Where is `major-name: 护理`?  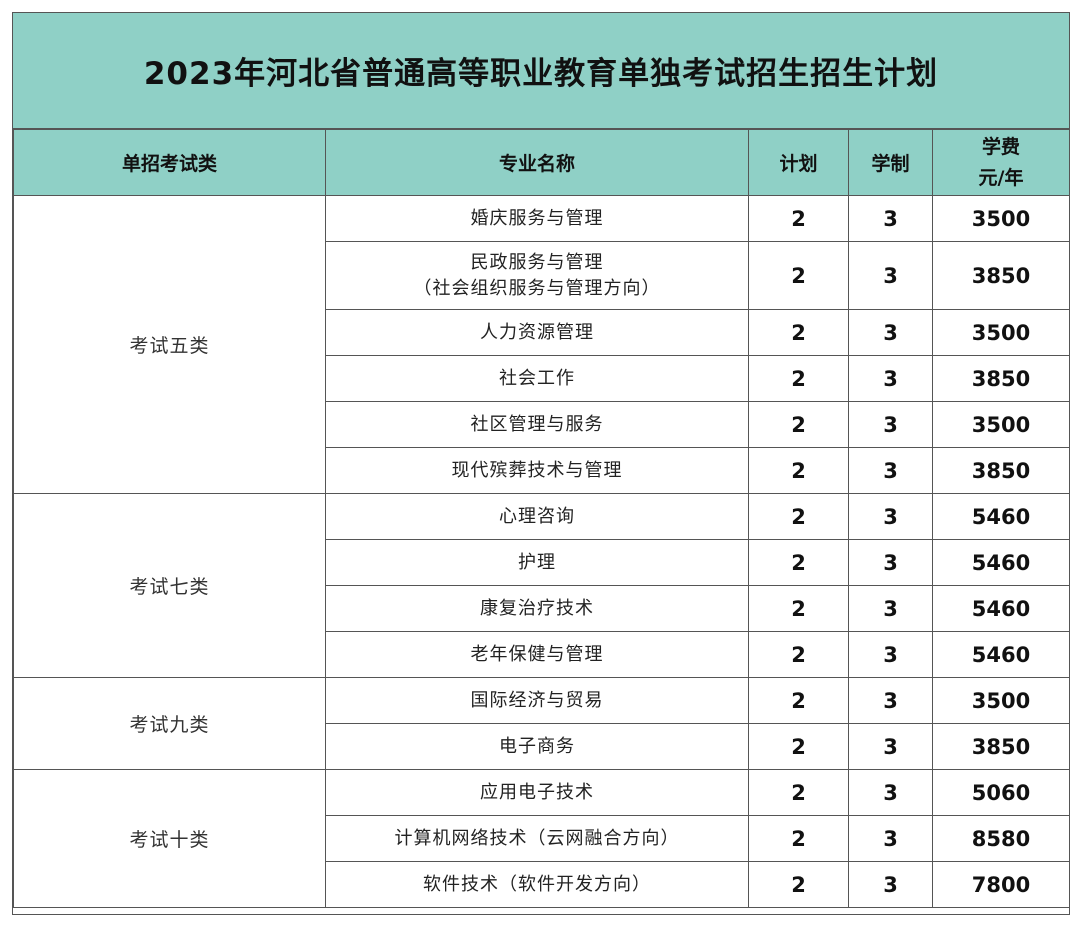
major-name: 护理 is located at coordinates (537, 562).